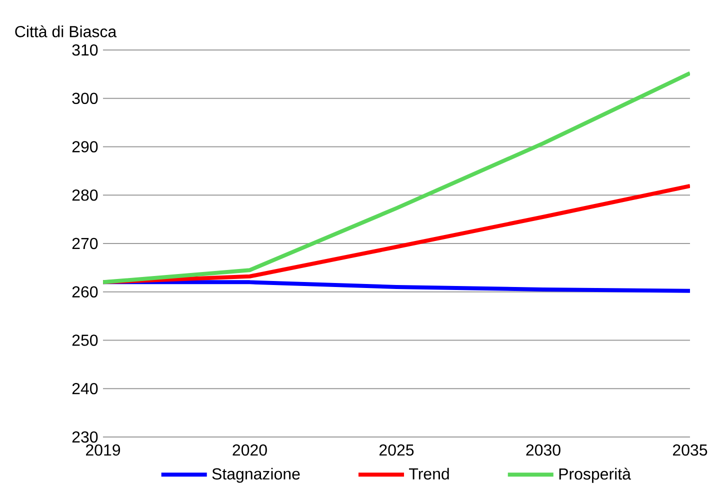  I want to click on y-tick-label: 290, so click(85, 146).